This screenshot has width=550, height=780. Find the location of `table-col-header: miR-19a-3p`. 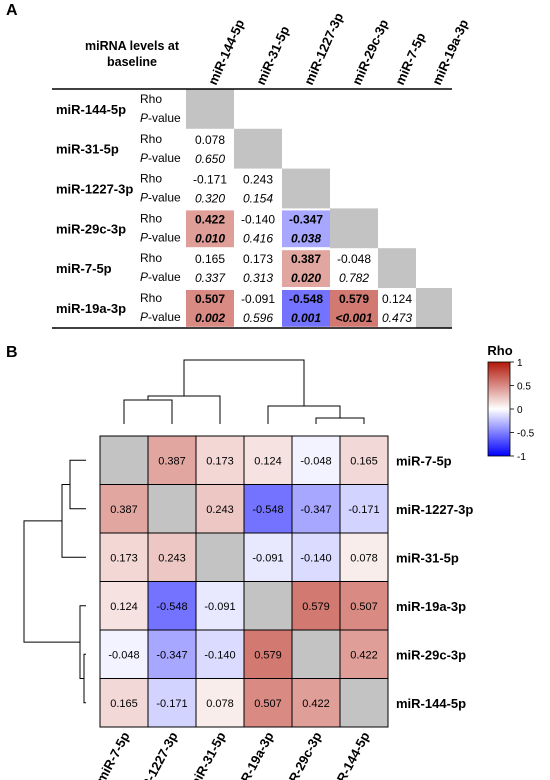

table-col-header: miR-19a-3p is located at coordinates (450, 52).